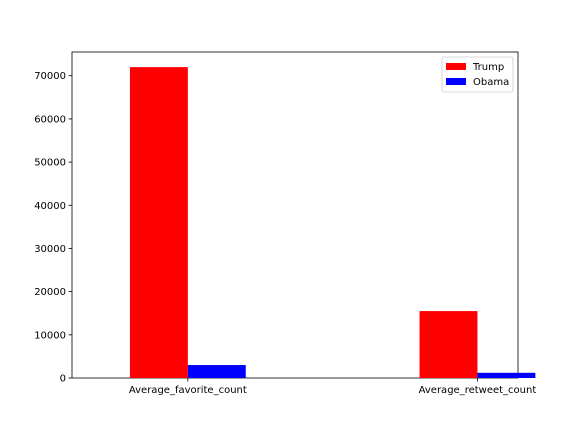  Describe the element at coordinates (53, 228) in the screenshot. I see `y-axis: 0 10000 20000 30000 40000 50000 60000 70000` at that location.